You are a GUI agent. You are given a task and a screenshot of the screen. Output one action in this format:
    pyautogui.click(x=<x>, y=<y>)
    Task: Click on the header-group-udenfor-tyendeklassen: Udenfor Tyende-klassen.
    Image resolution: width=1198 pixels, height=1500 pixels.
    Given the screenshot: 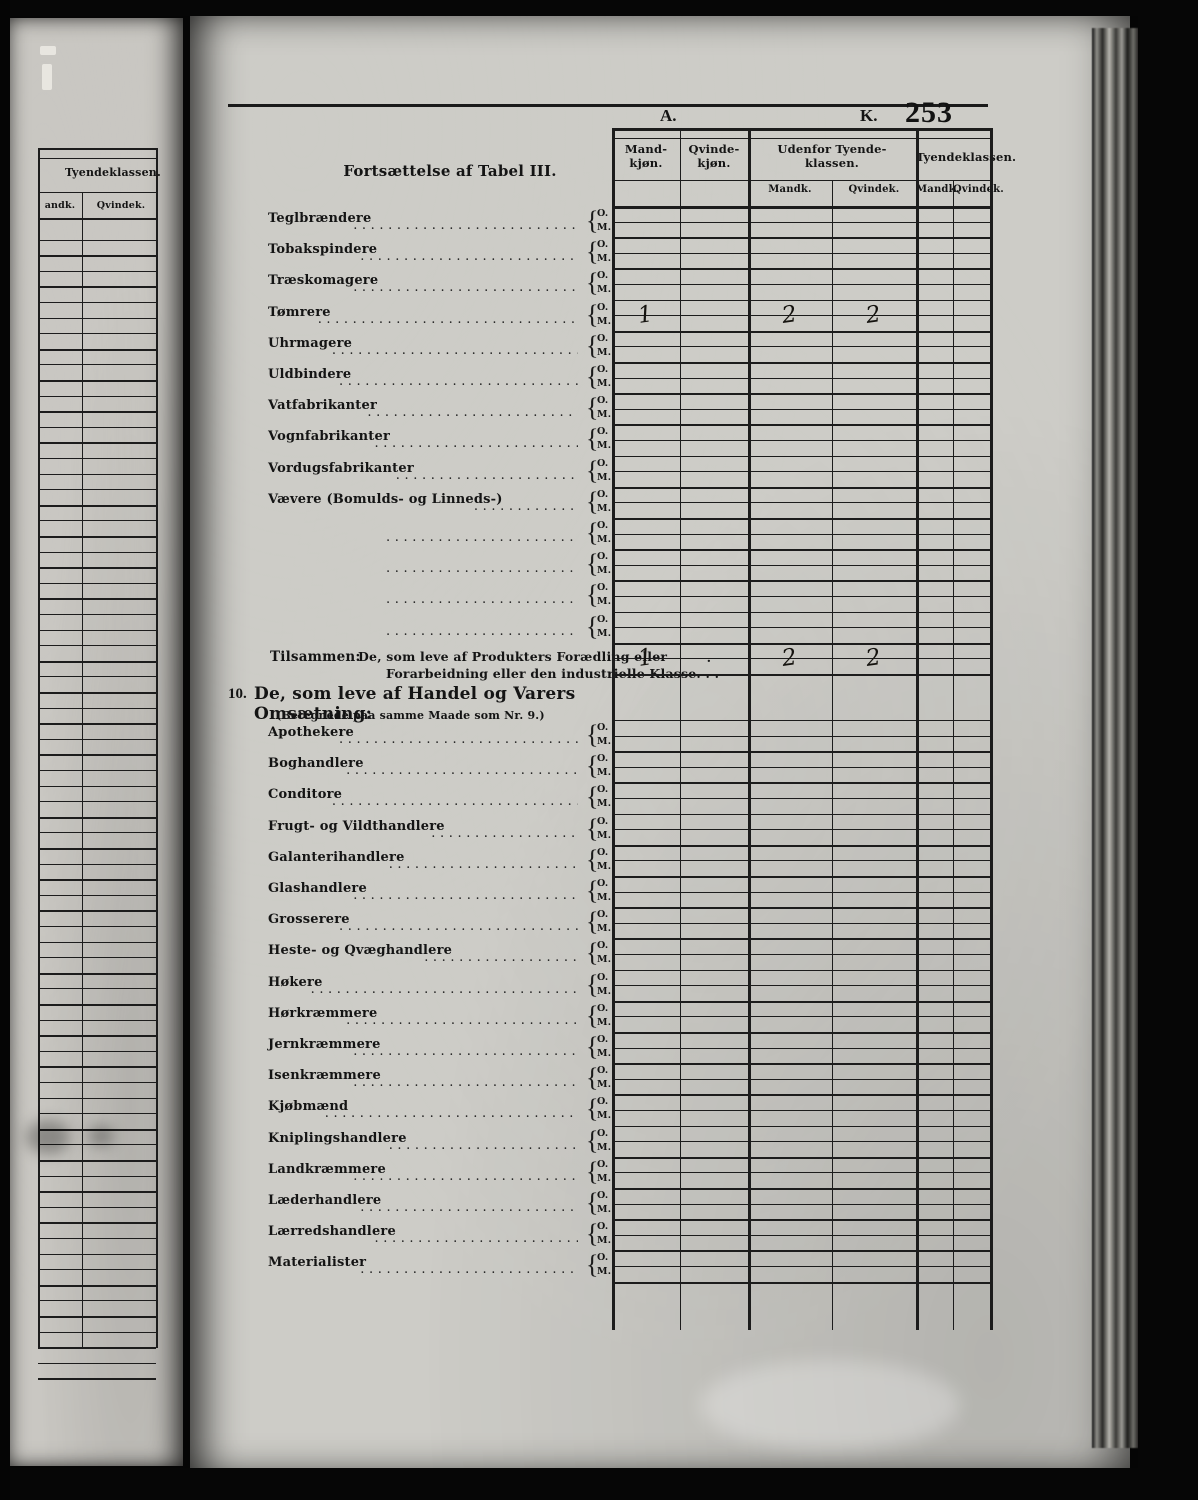 What is the action you would take?
    pyautogui.click(x=832, y=156)
    